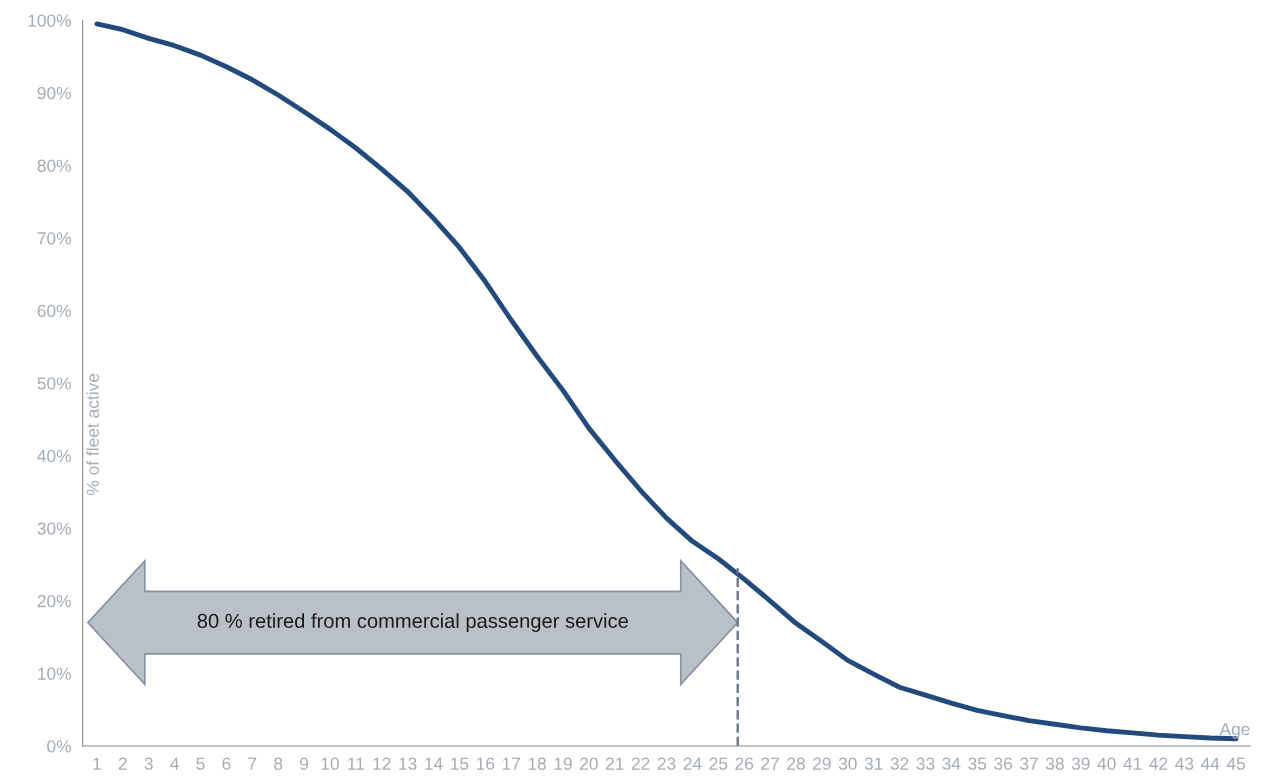 The width and height of the screenshot is (1272, 780). What do you see at coordinates (847, 763) in the screenshot?
I see `x-tick-label: 30` at bounding box center [847, 763].